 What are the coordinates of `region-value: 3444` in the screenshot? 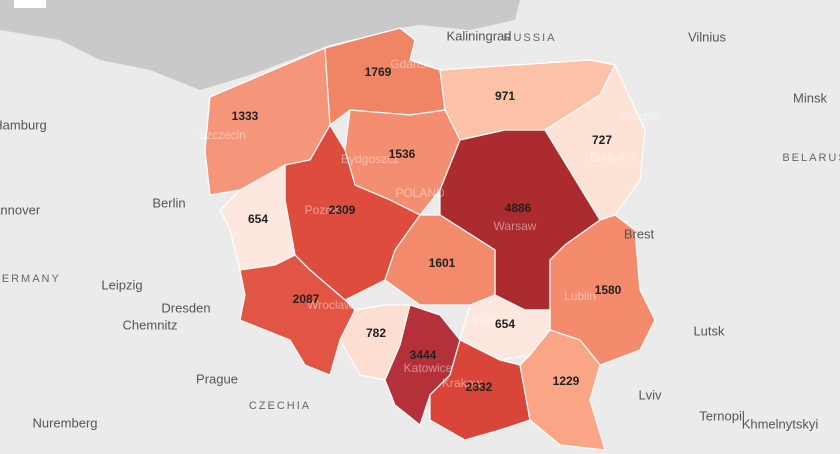 It's located at (423, 355).